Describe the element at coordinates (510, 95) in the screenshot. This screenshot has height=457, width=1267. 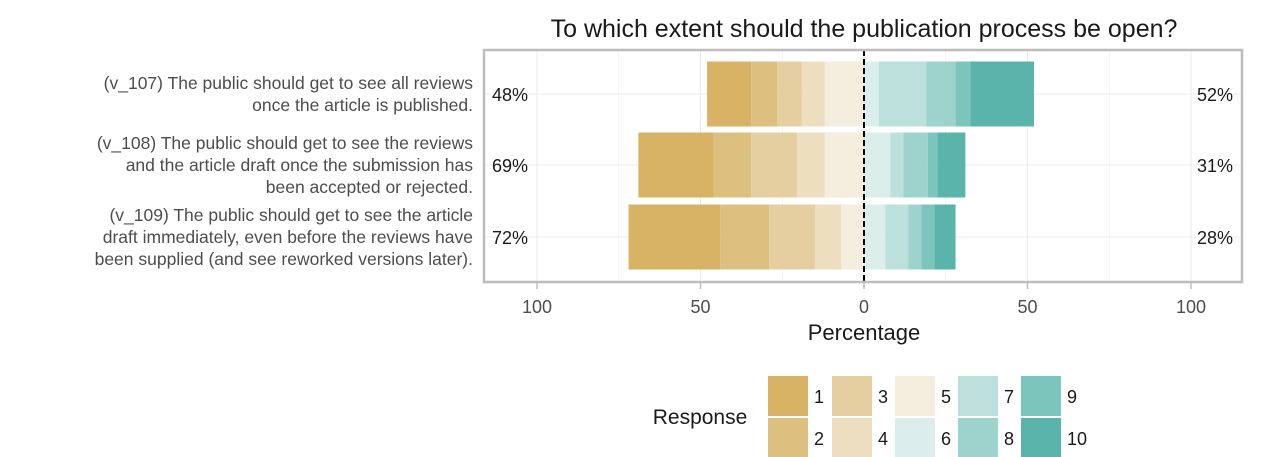
I see `left-percentage-label: 48%` at that location.